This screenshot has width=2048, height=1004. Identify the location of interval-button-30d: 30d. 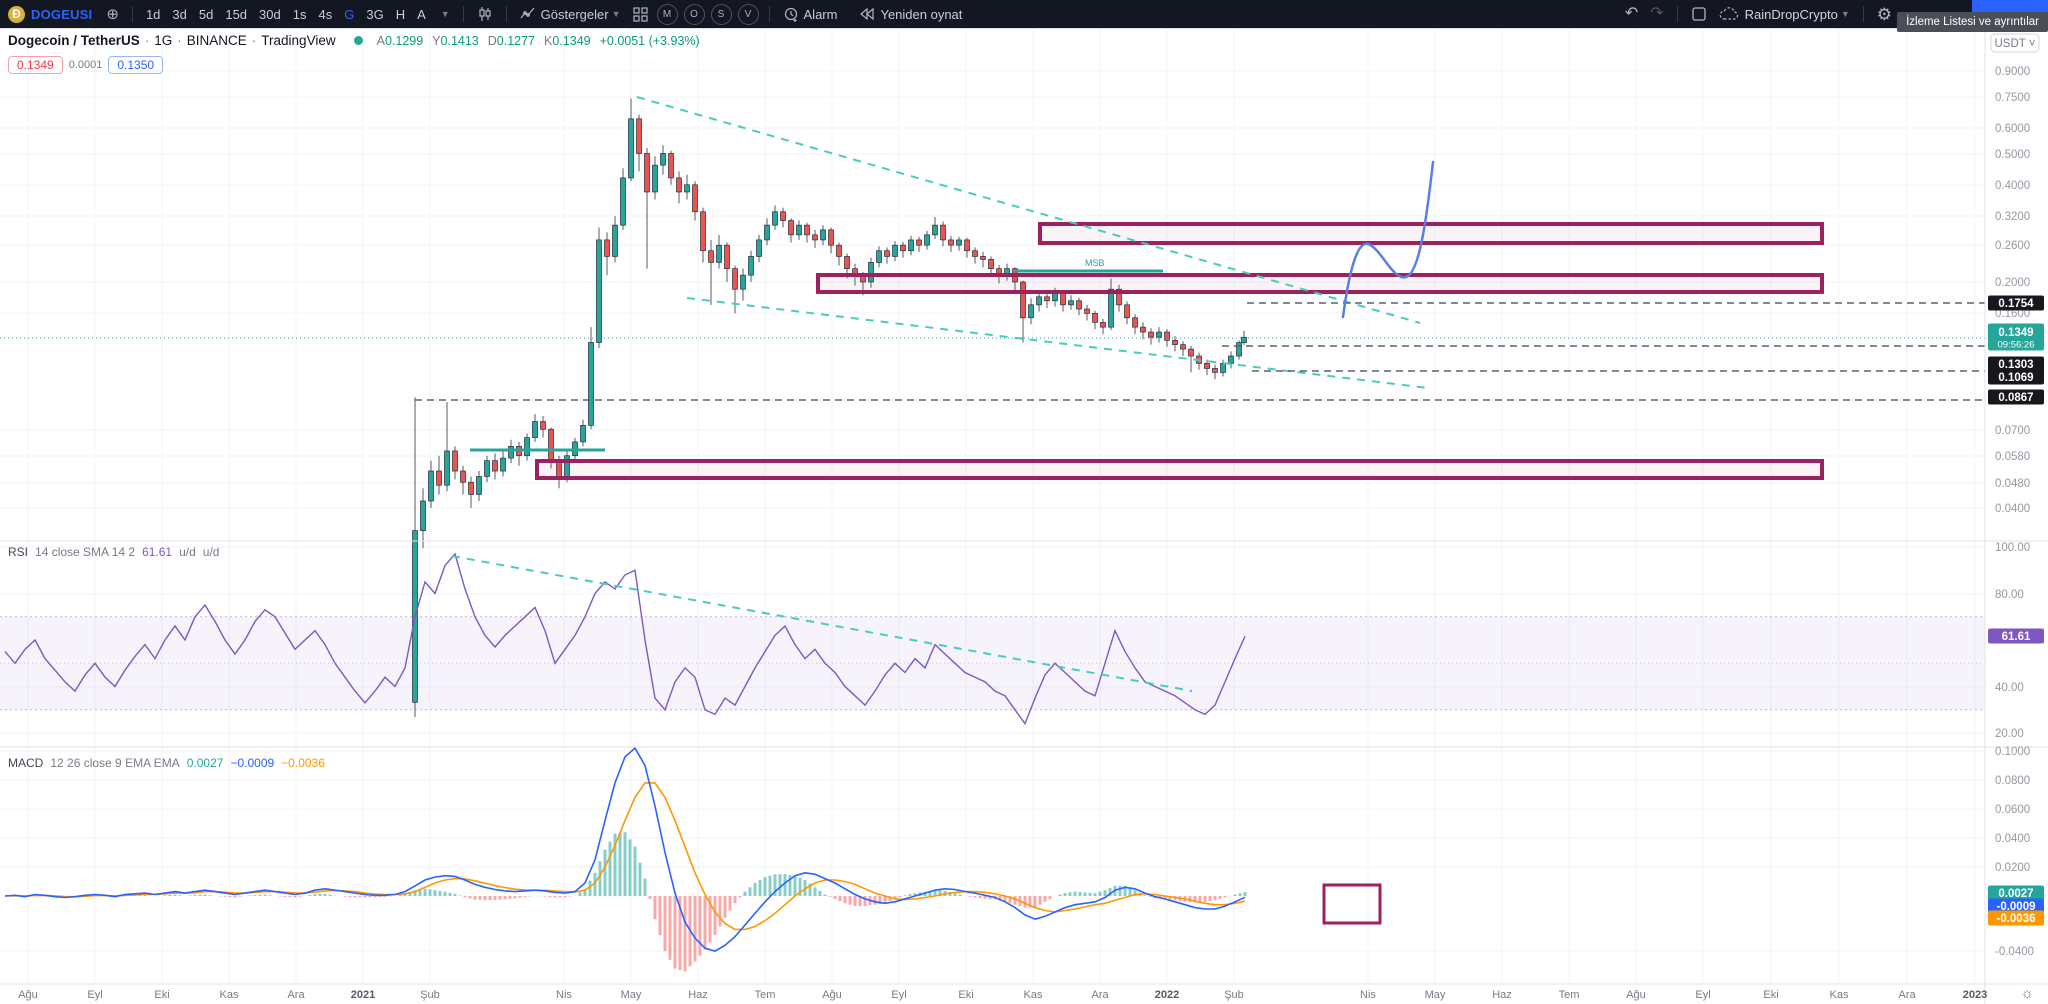
(270, 14).